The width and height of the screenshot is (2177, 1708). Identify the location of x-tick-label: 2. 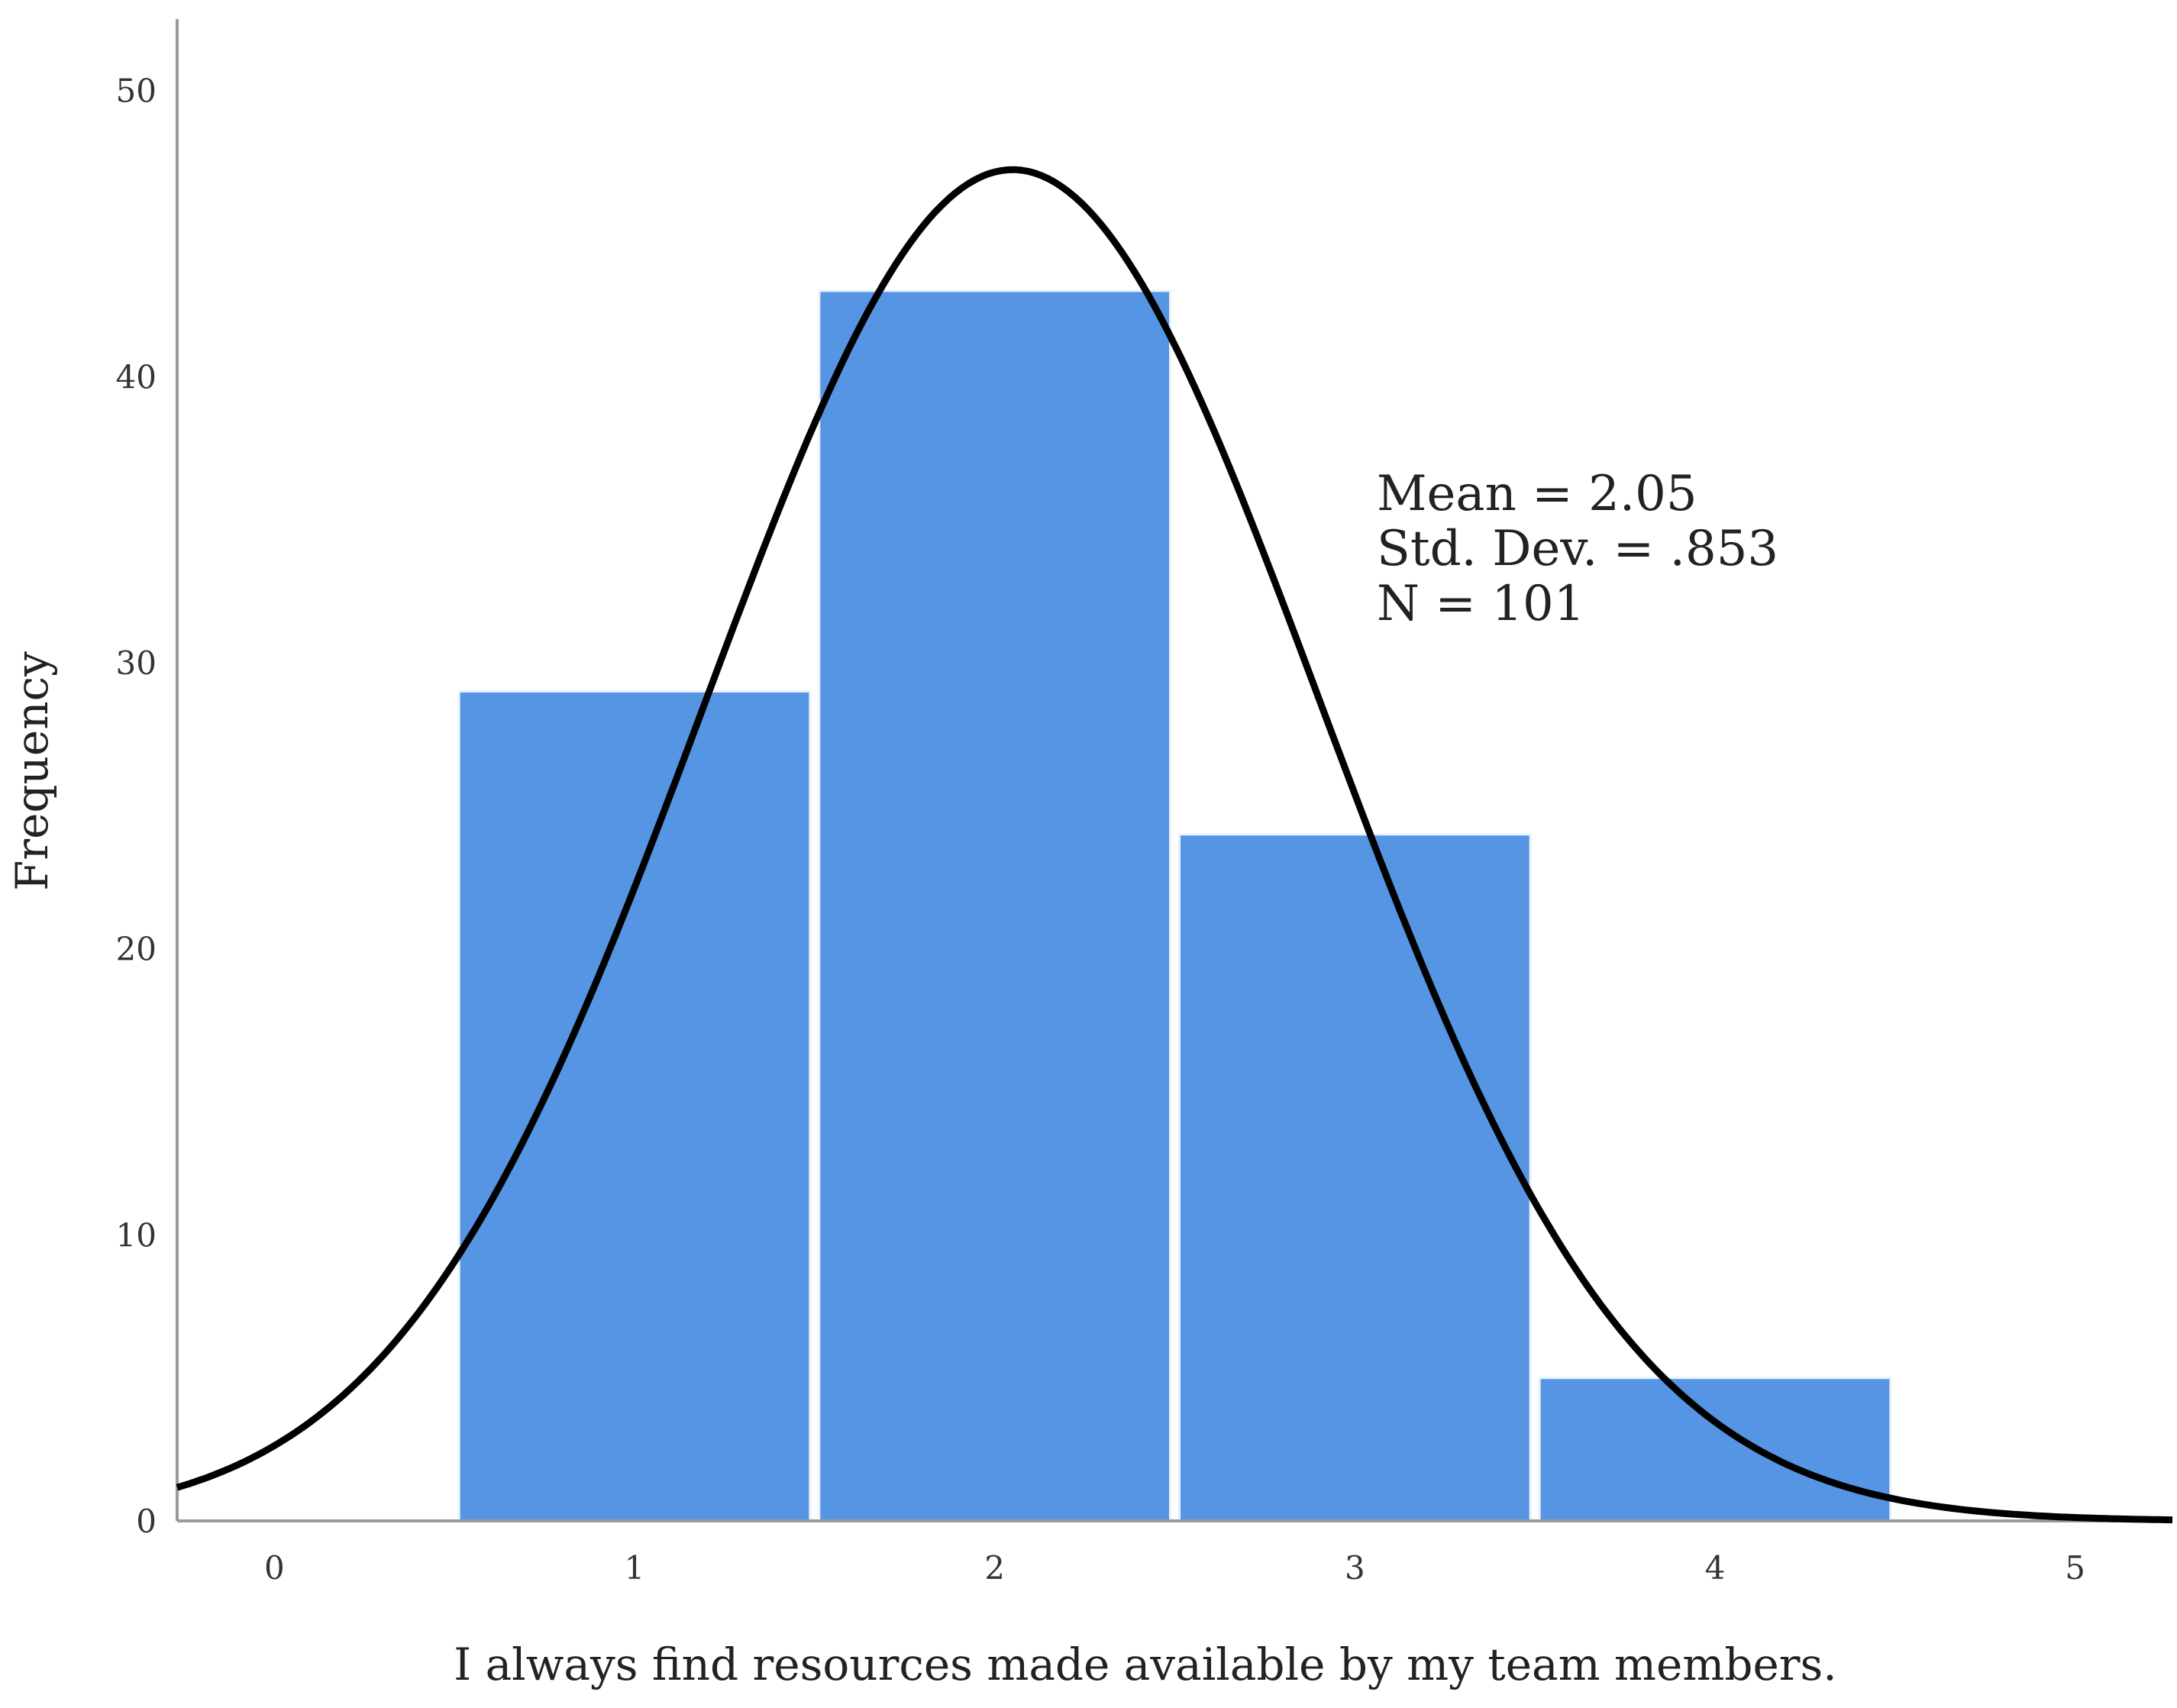
(994, 1568).